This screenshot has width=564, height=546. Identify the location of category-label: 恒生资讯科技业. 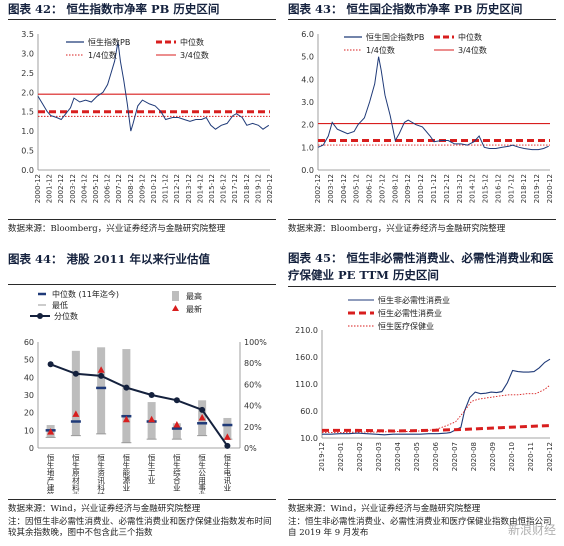
(100, 473).